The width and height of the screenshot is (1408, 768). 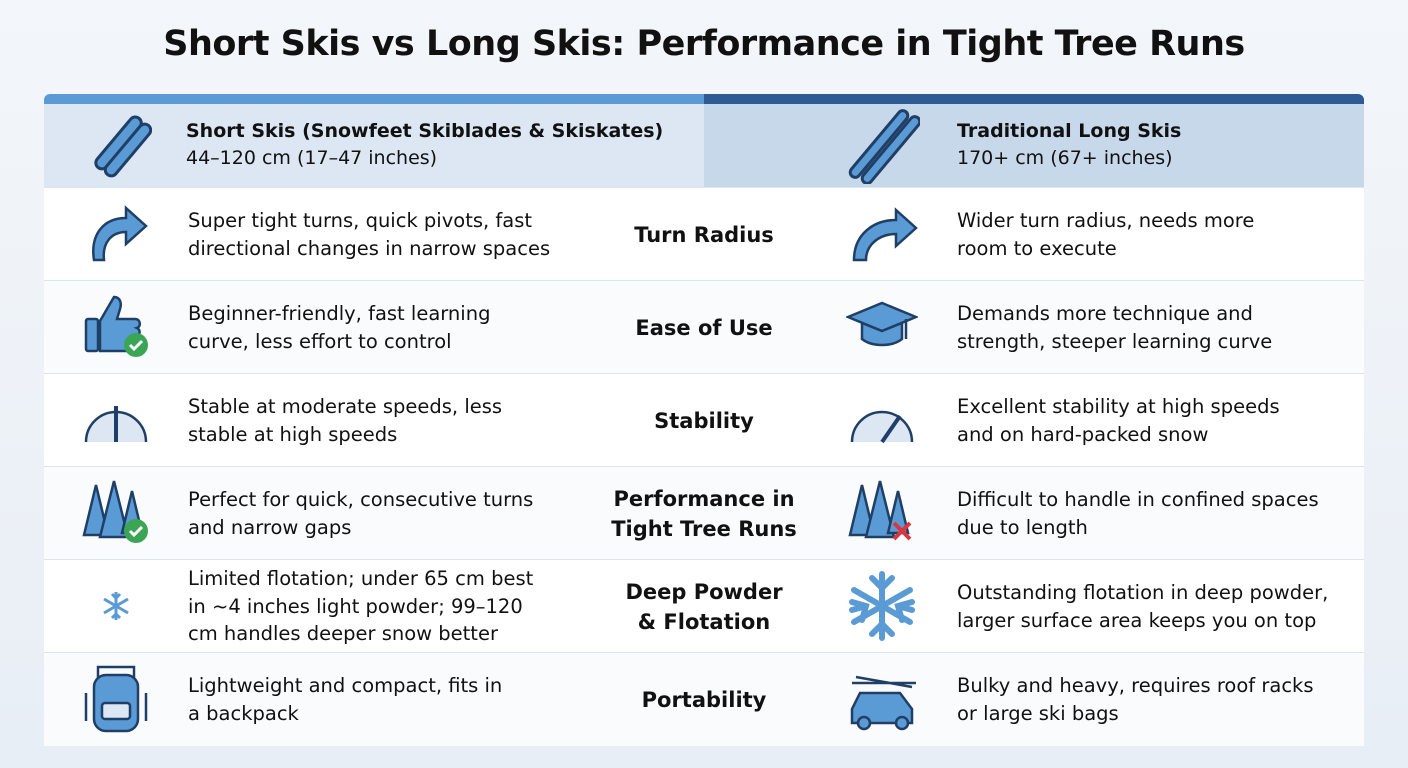 I want to click on long-name: Traditional Long Skis, so click(x=1069, y=131).